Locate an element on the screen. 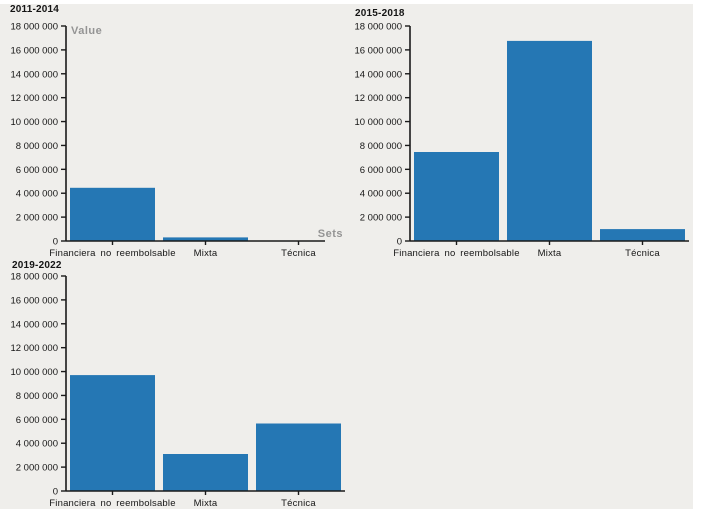 The width and height of the screenshot is (703, 515). x-axis-title: Sets is located at coordinates (330, 234).